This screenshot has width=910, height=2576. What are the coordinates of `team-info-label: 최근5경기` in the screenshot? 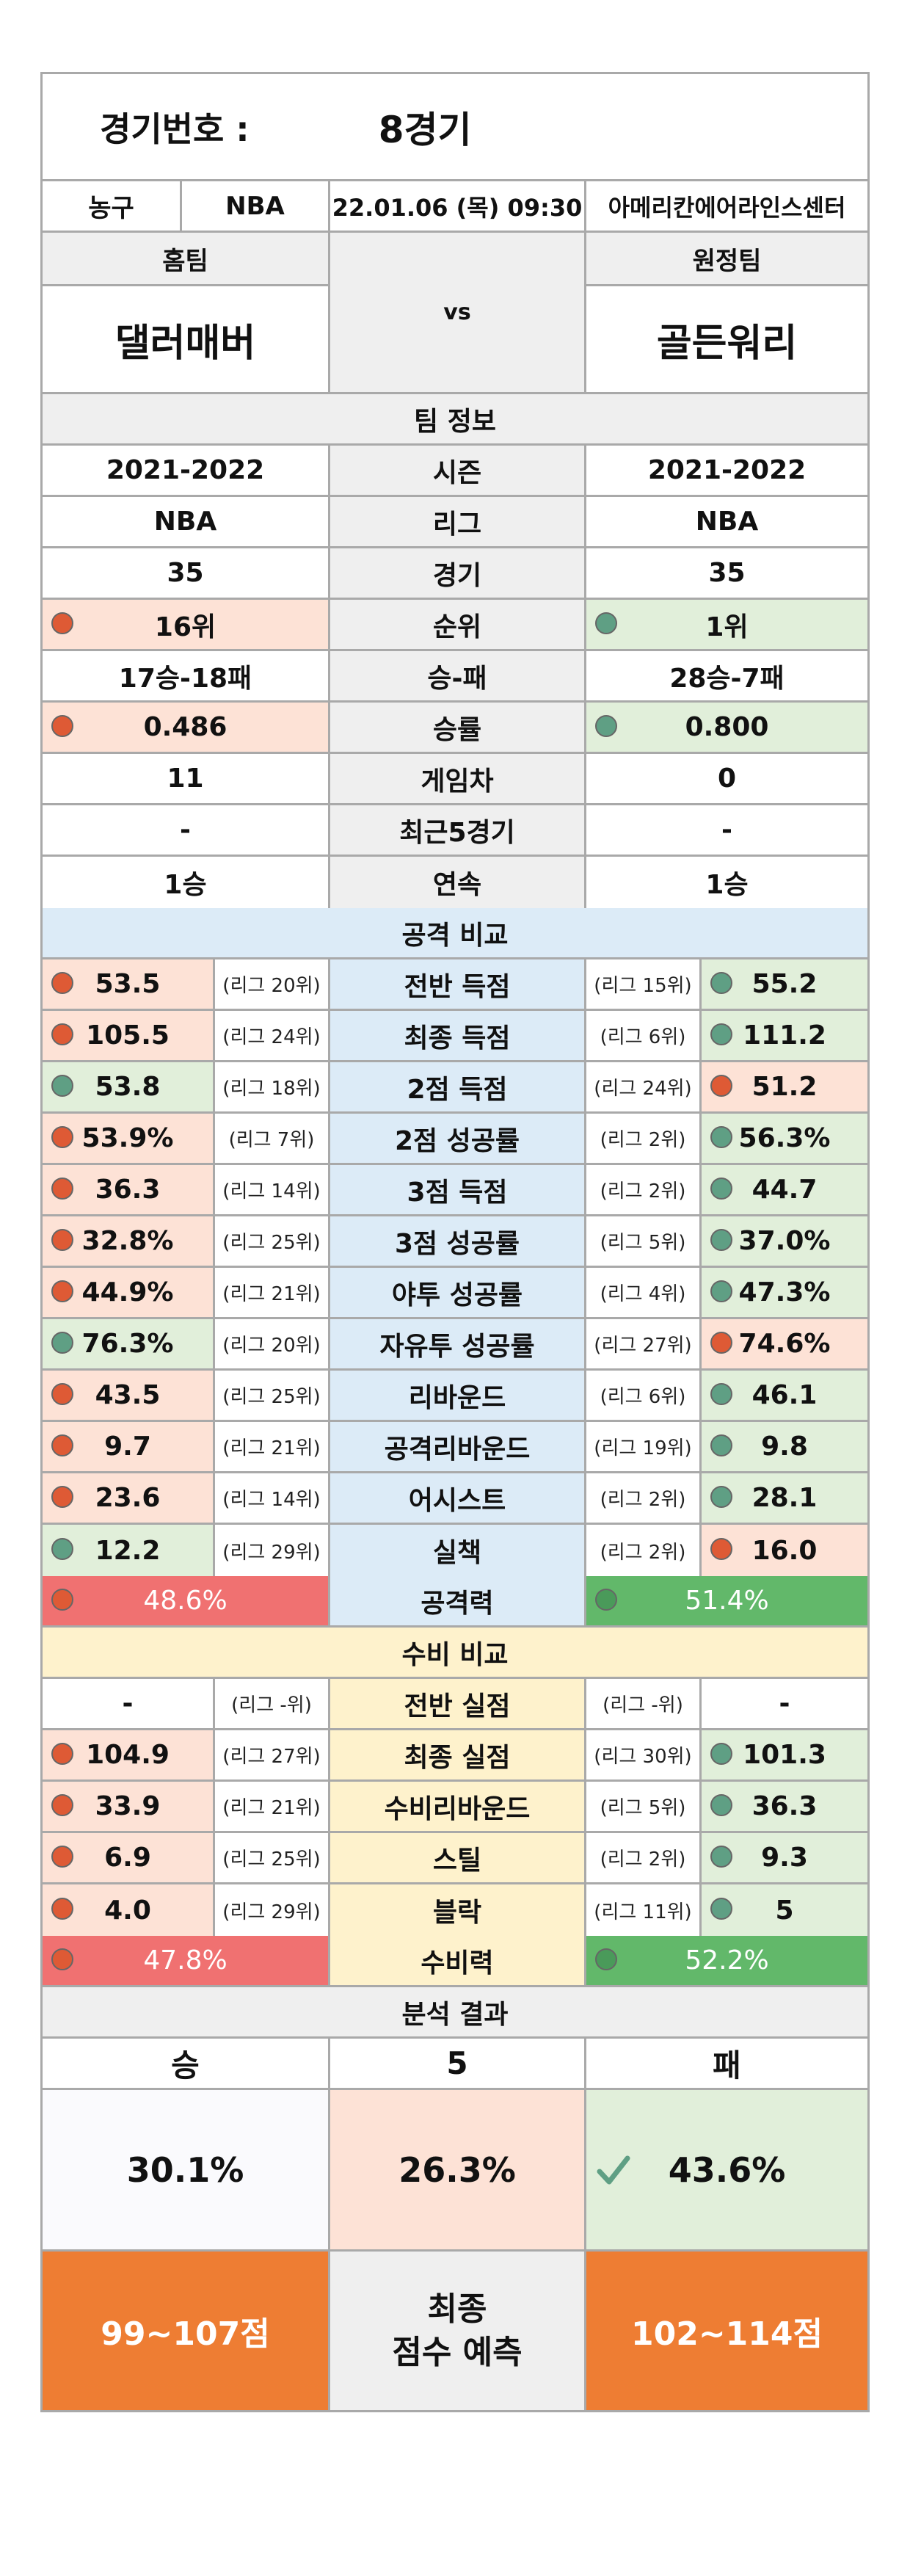 It's located at (458, 830).